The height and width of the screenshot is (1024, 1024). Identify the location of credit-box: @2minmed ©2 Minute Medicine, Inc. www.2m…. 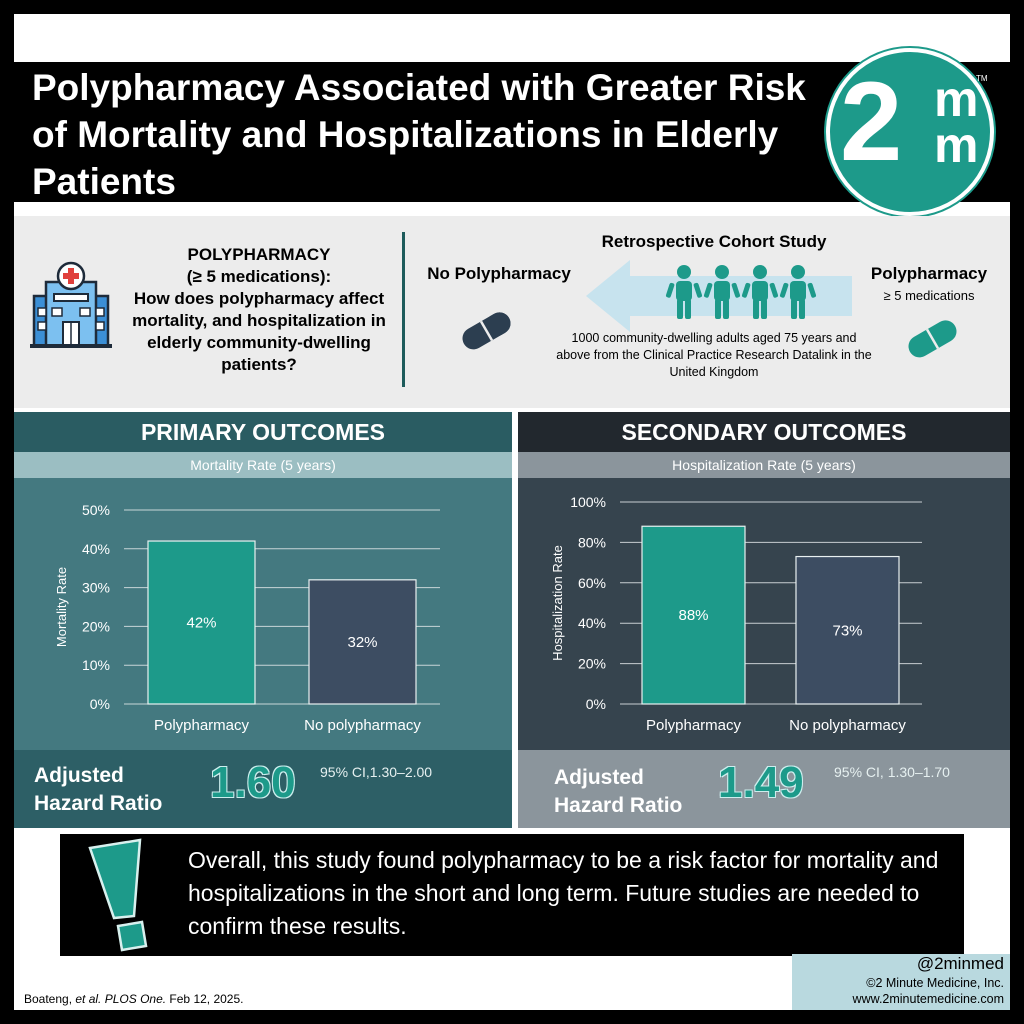
(901, 982).